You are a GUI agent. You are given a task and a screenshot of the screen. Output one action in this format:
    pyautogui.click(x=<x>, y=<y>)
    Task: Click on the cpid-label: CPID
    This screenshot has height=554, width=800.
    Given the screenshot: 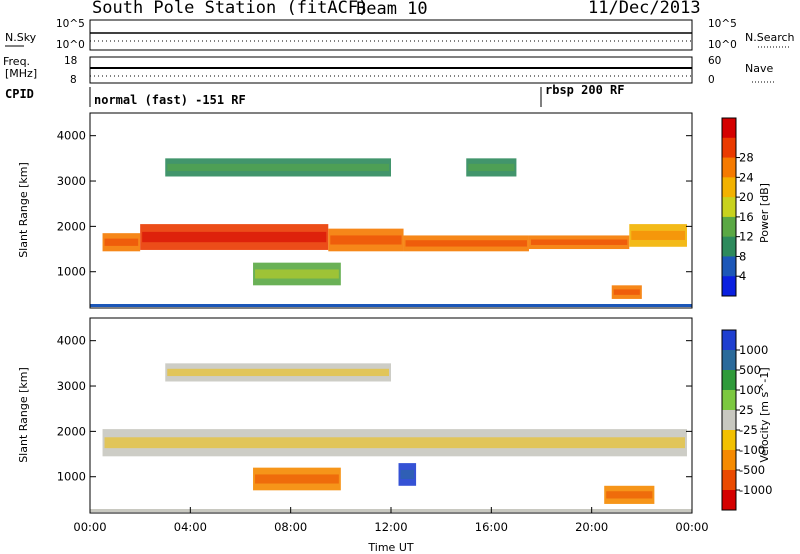 What is the action you would take?
    pyautogui.click(x=19, y=94)
    